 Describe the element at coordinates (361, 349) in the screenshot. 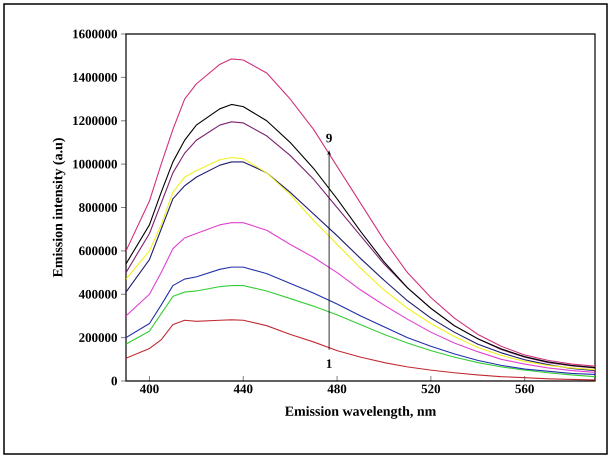

I see `line-series` at that location.